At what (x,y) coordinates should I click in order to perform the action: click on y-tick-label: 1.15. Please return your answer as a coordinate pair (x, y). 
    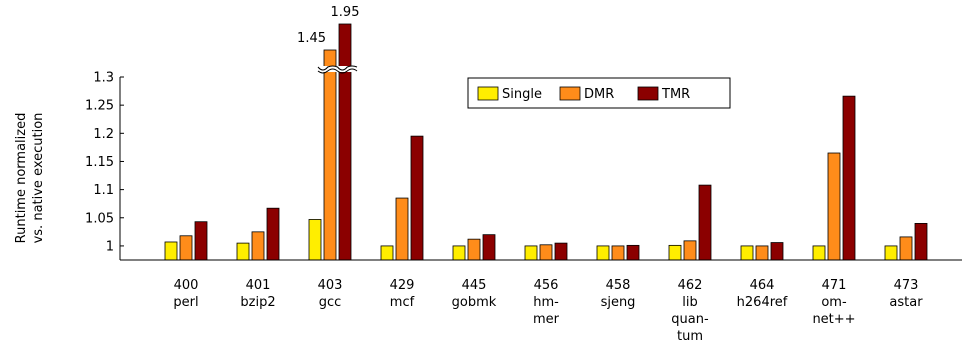
    Looking at the image, I should click on (99, 162).